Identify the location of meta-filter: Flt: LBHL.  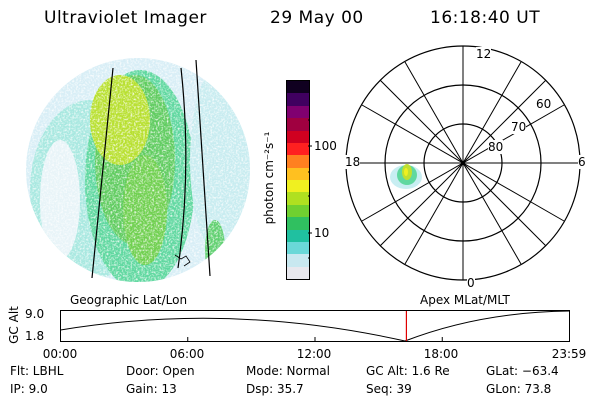
(37, 371).